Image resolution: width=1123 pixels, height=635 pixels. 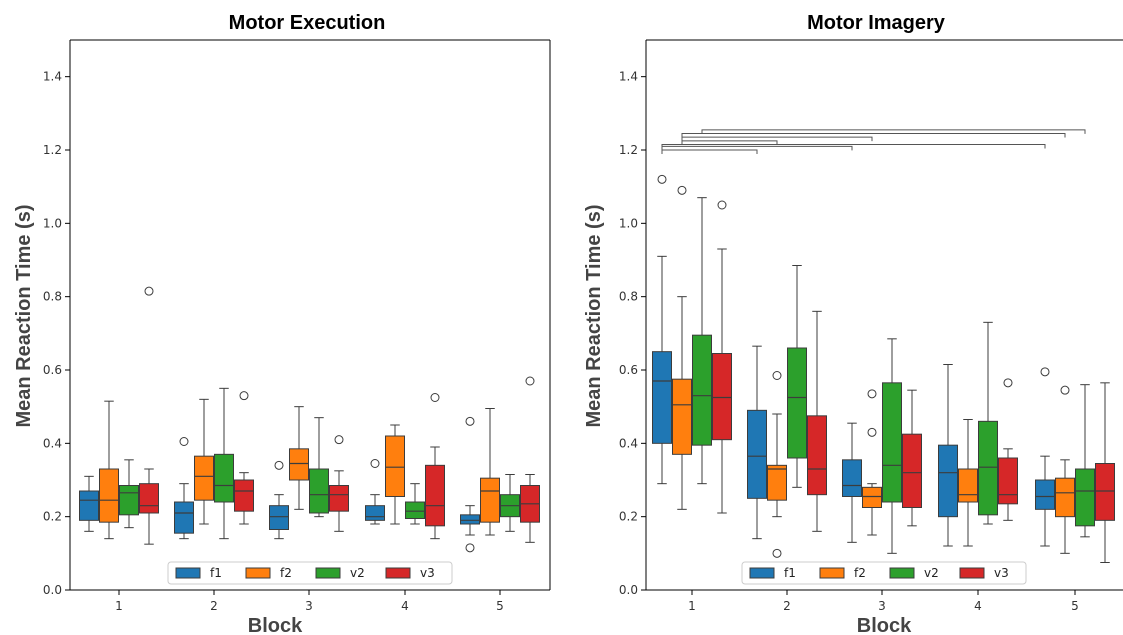 What do you see at coordinates (876, 23) in the screenshot?
I see `chart-title: Motor Imagery` at bounding box center [876, 23].